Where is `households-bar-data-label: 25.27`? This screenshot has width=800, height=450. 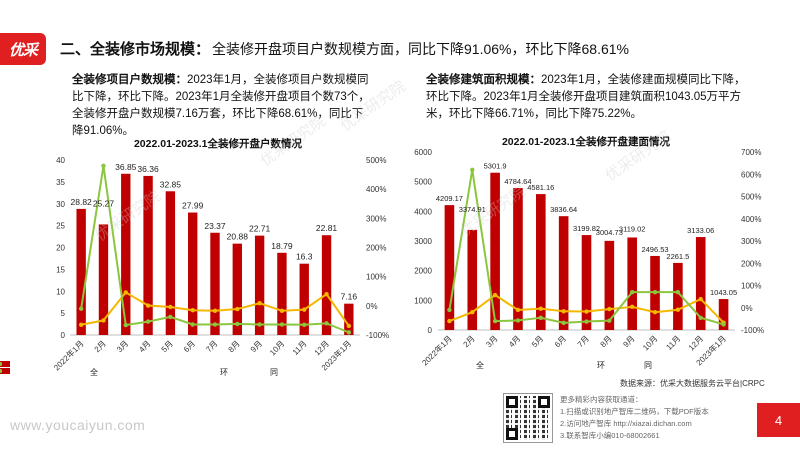
households-bar-data-label: 25.27 is located at coordinates (104, 203).